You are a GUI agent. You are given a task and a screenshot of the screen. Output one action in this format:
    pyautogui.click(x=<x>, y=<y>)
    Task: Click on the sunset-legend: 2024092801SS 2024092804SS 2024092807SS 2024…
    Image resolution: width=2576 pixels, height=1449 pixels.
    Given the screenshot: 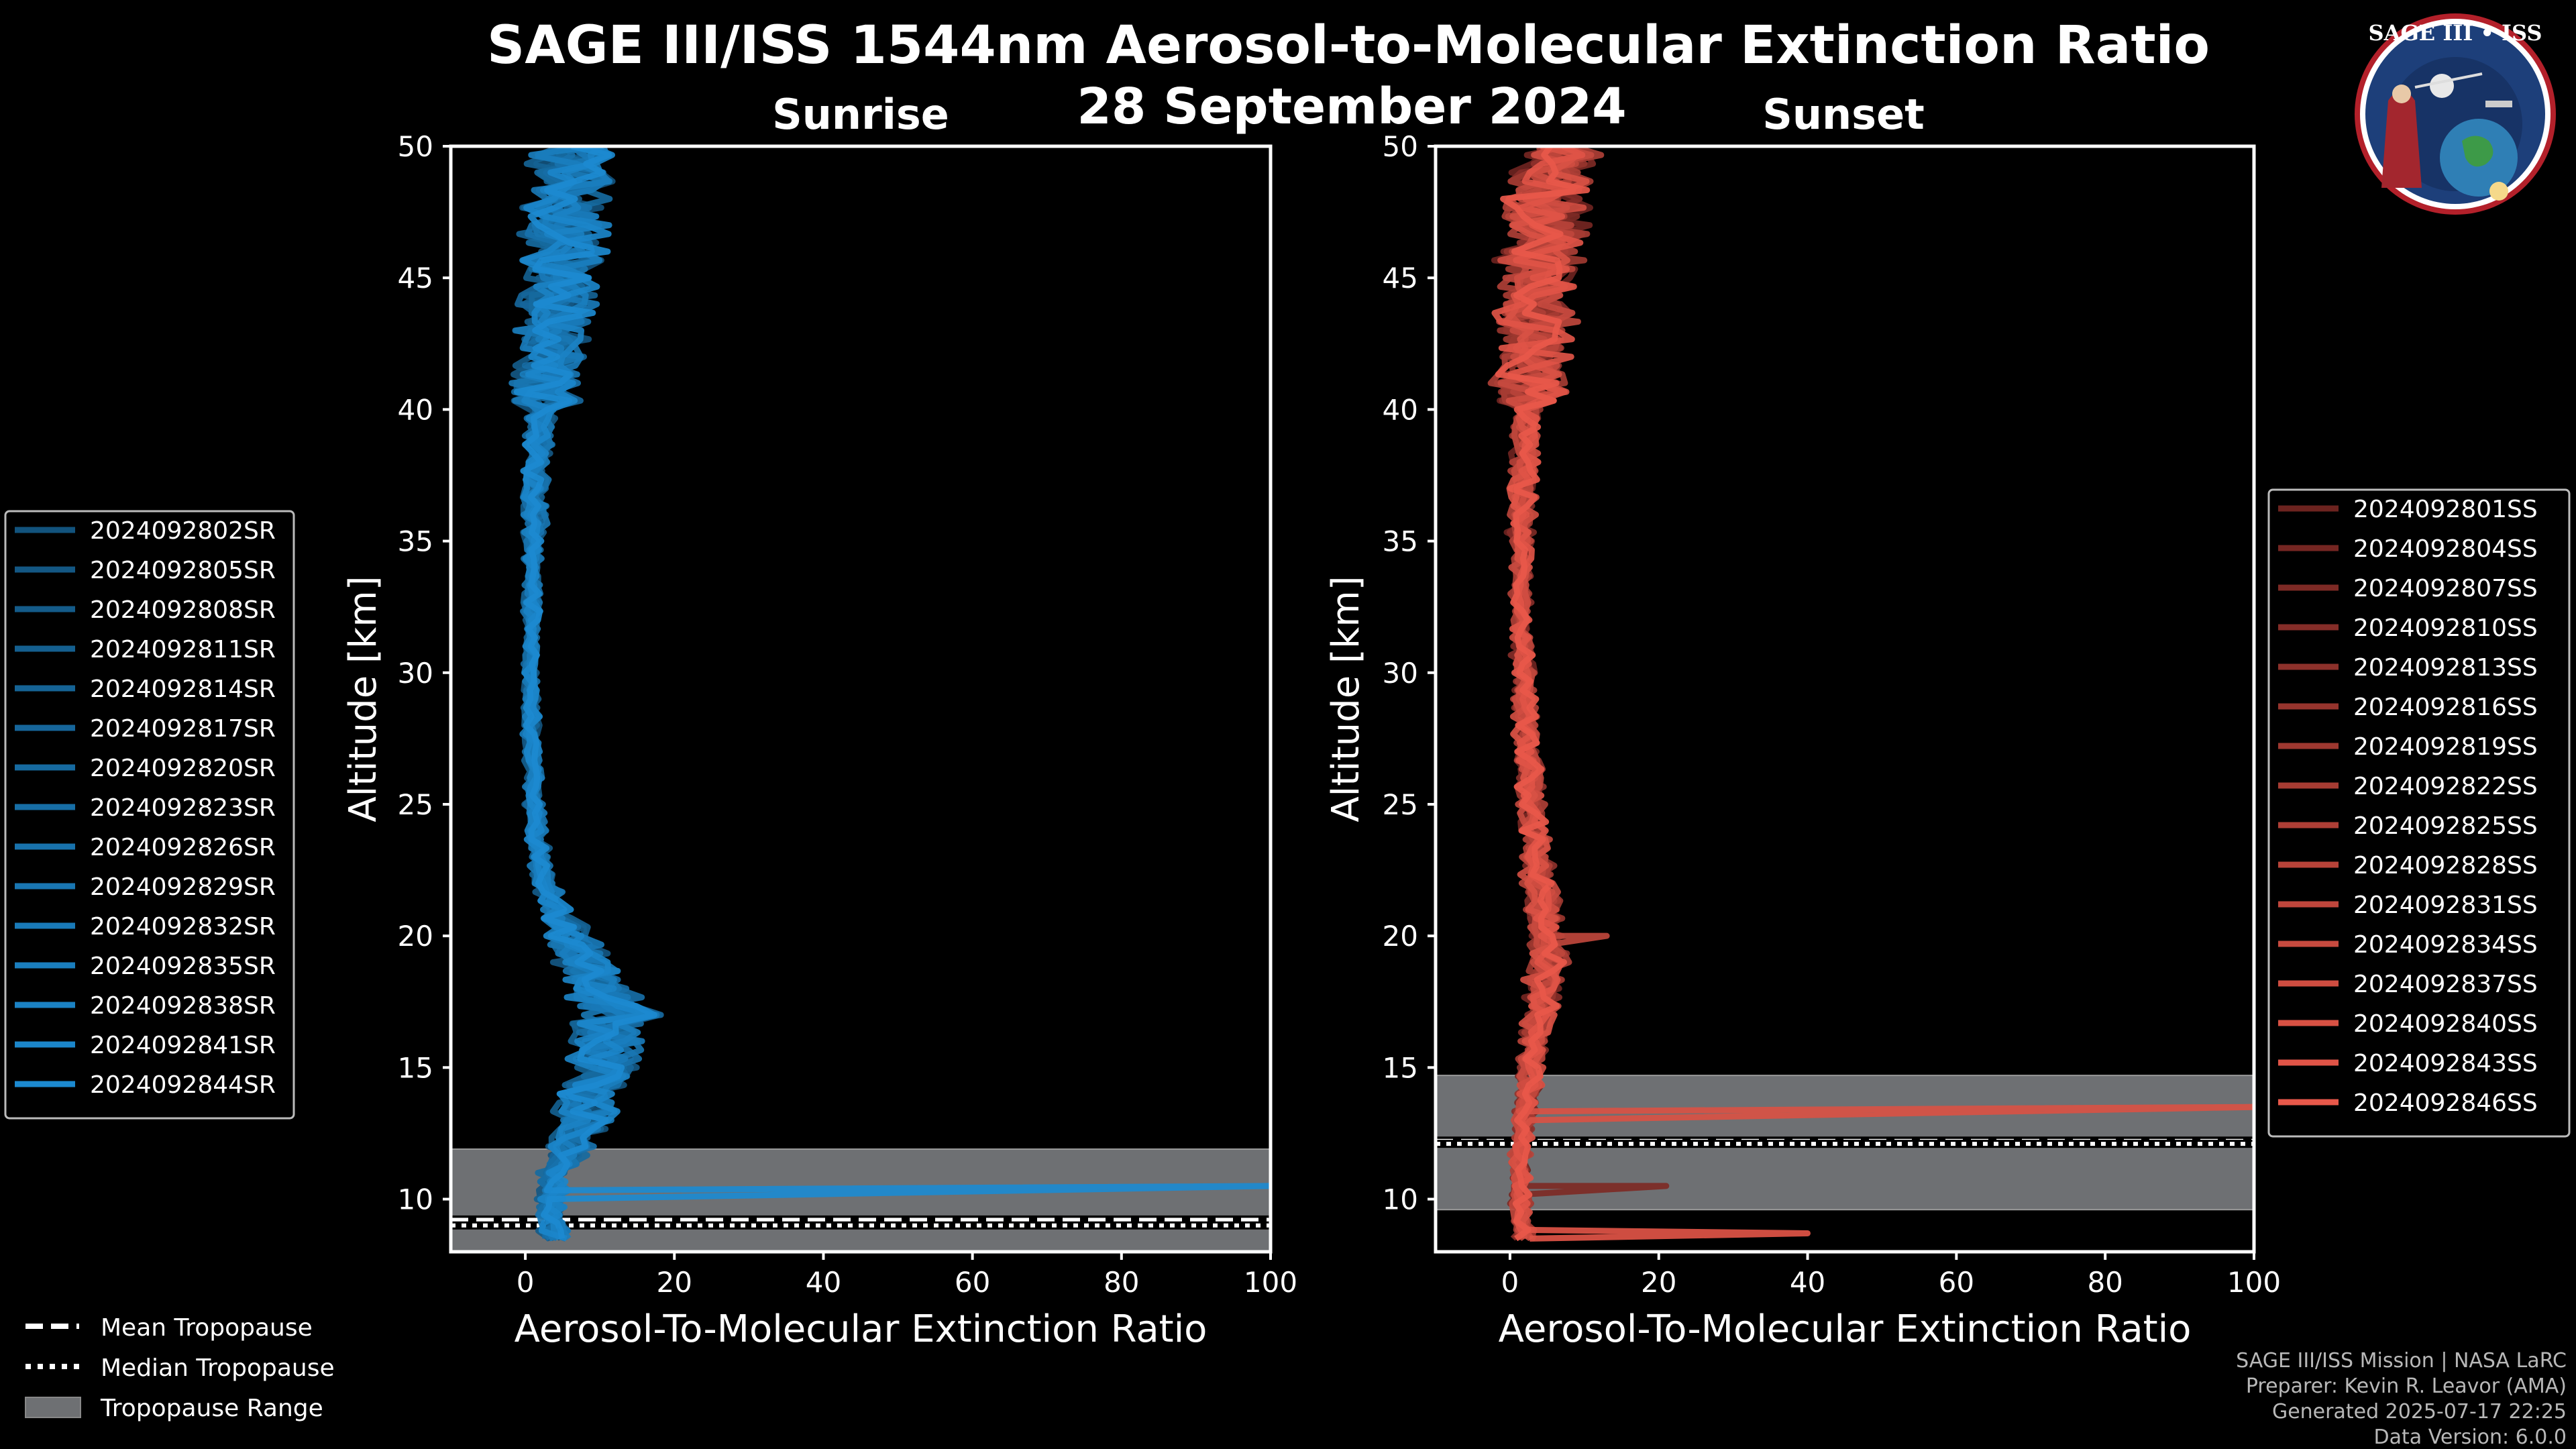 What is the action you would take?
    pyautogui.click(x=2419, y=813)
    